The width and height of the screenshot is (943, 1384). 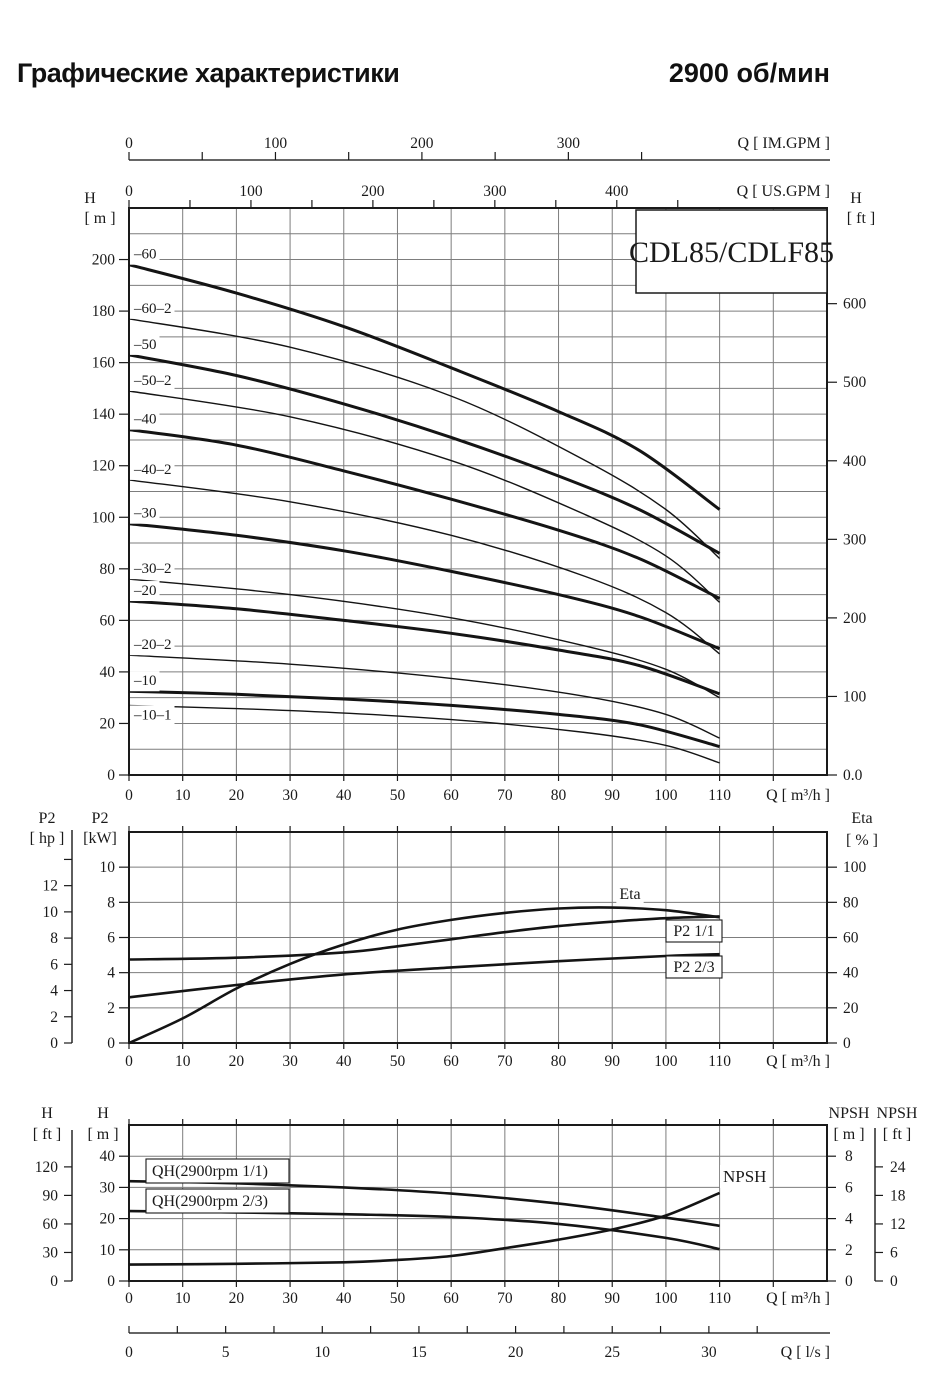 What do you see at coordinates (100, 838) in the screenshot?
I see `p2-kw-header: [kW]` at bounding box center [100, 838].